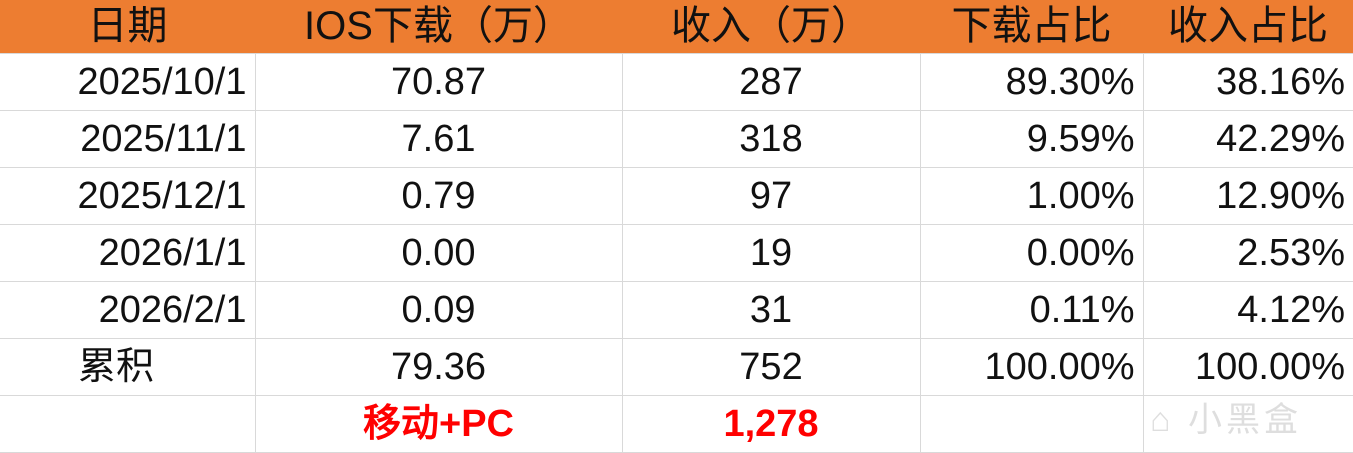 The height and width of the screenshot is (453, 1353). I want to click on total-row: 累积 79.36 752 100.00% 100.00%, so click(676, 367).